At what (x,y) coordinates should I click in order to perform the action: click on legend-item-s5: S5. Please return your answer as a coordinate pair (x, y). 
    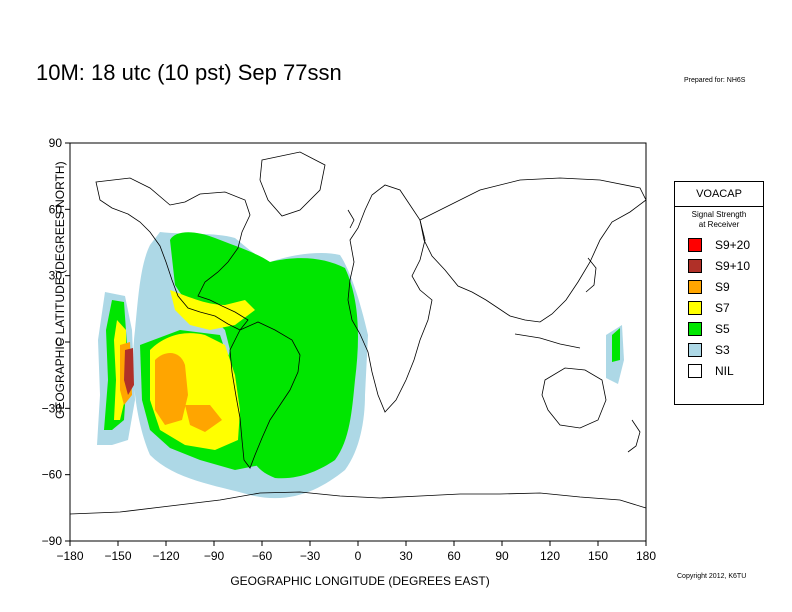
    Looking at the image, I should click on (719, 329).